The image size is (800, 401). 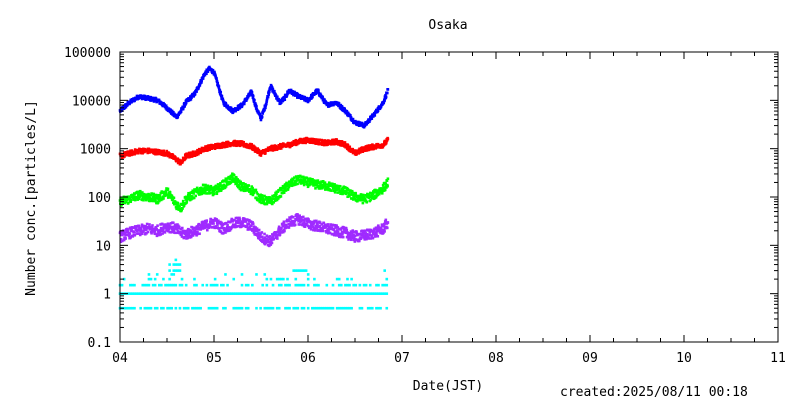 What do you see at coordinates (448, 386) in the screenshot?
I see `x-axis-label: Date(JST)` at bounding box center [448, 386].